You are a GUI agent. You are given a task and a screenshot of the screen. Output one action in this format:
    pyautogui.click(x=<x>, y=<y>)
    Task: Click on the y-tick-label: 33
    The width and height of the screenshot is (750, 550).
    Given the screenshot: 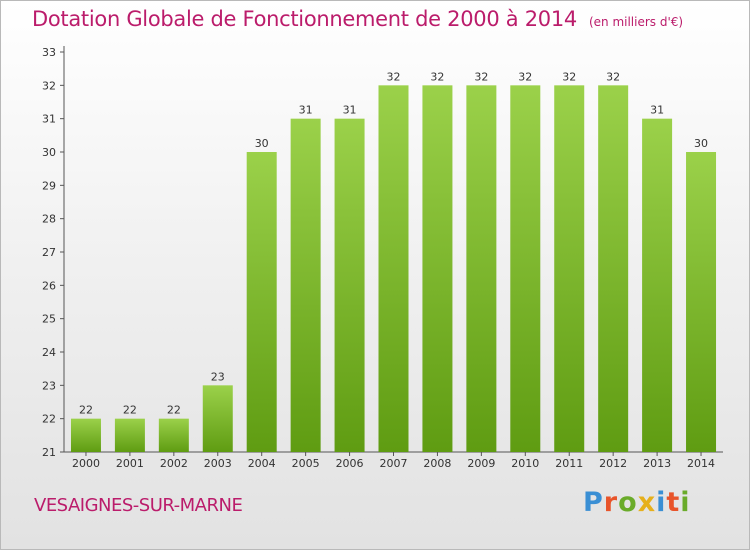 What is the action you would take?
    pyautogui.click(x=49, y=52)
    